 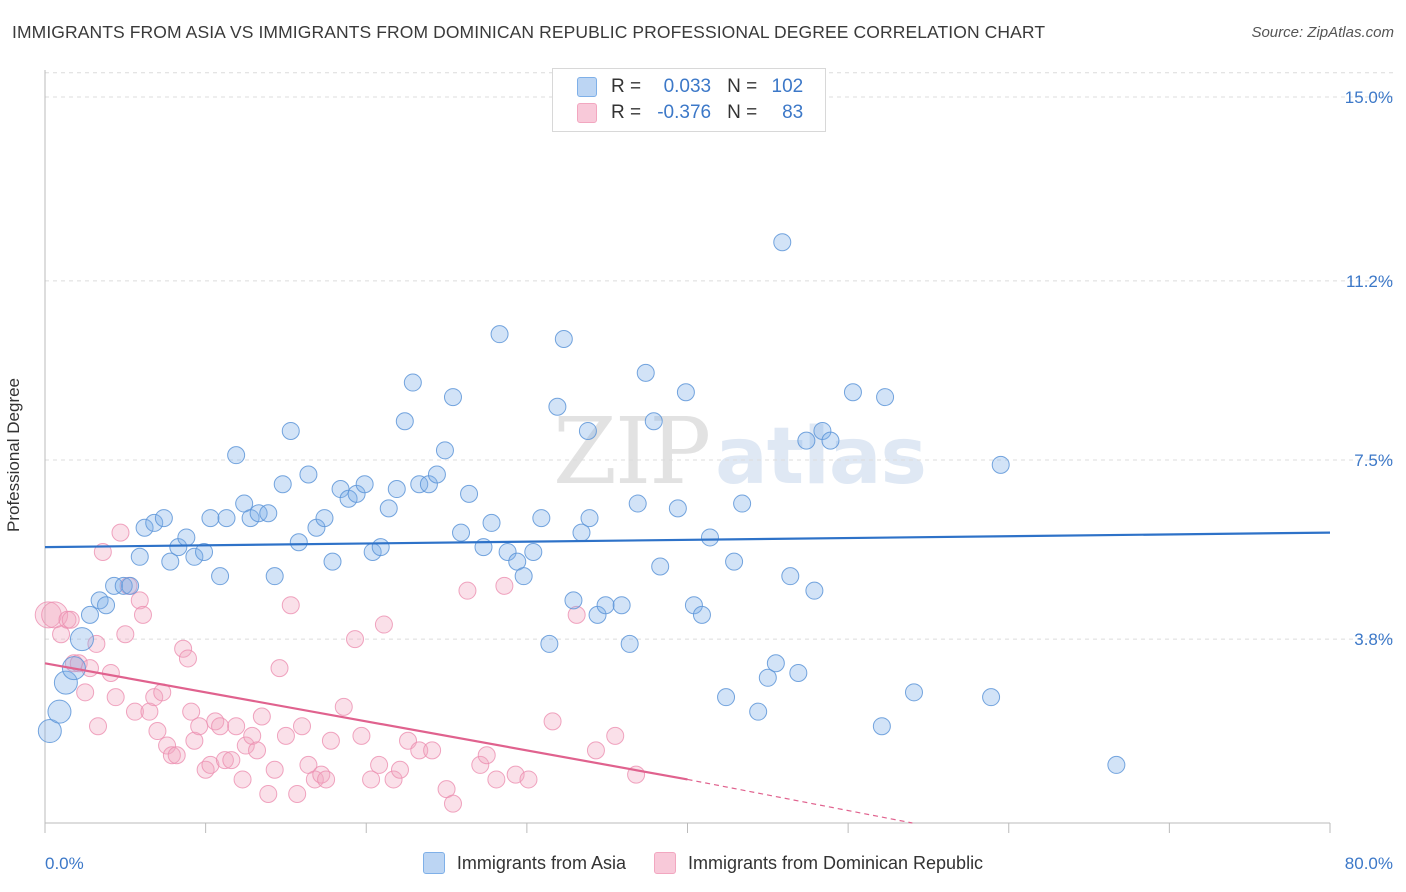 I want to click on legend-row-asia: R = 0.033 N = 102, so click(x=690, y=87).